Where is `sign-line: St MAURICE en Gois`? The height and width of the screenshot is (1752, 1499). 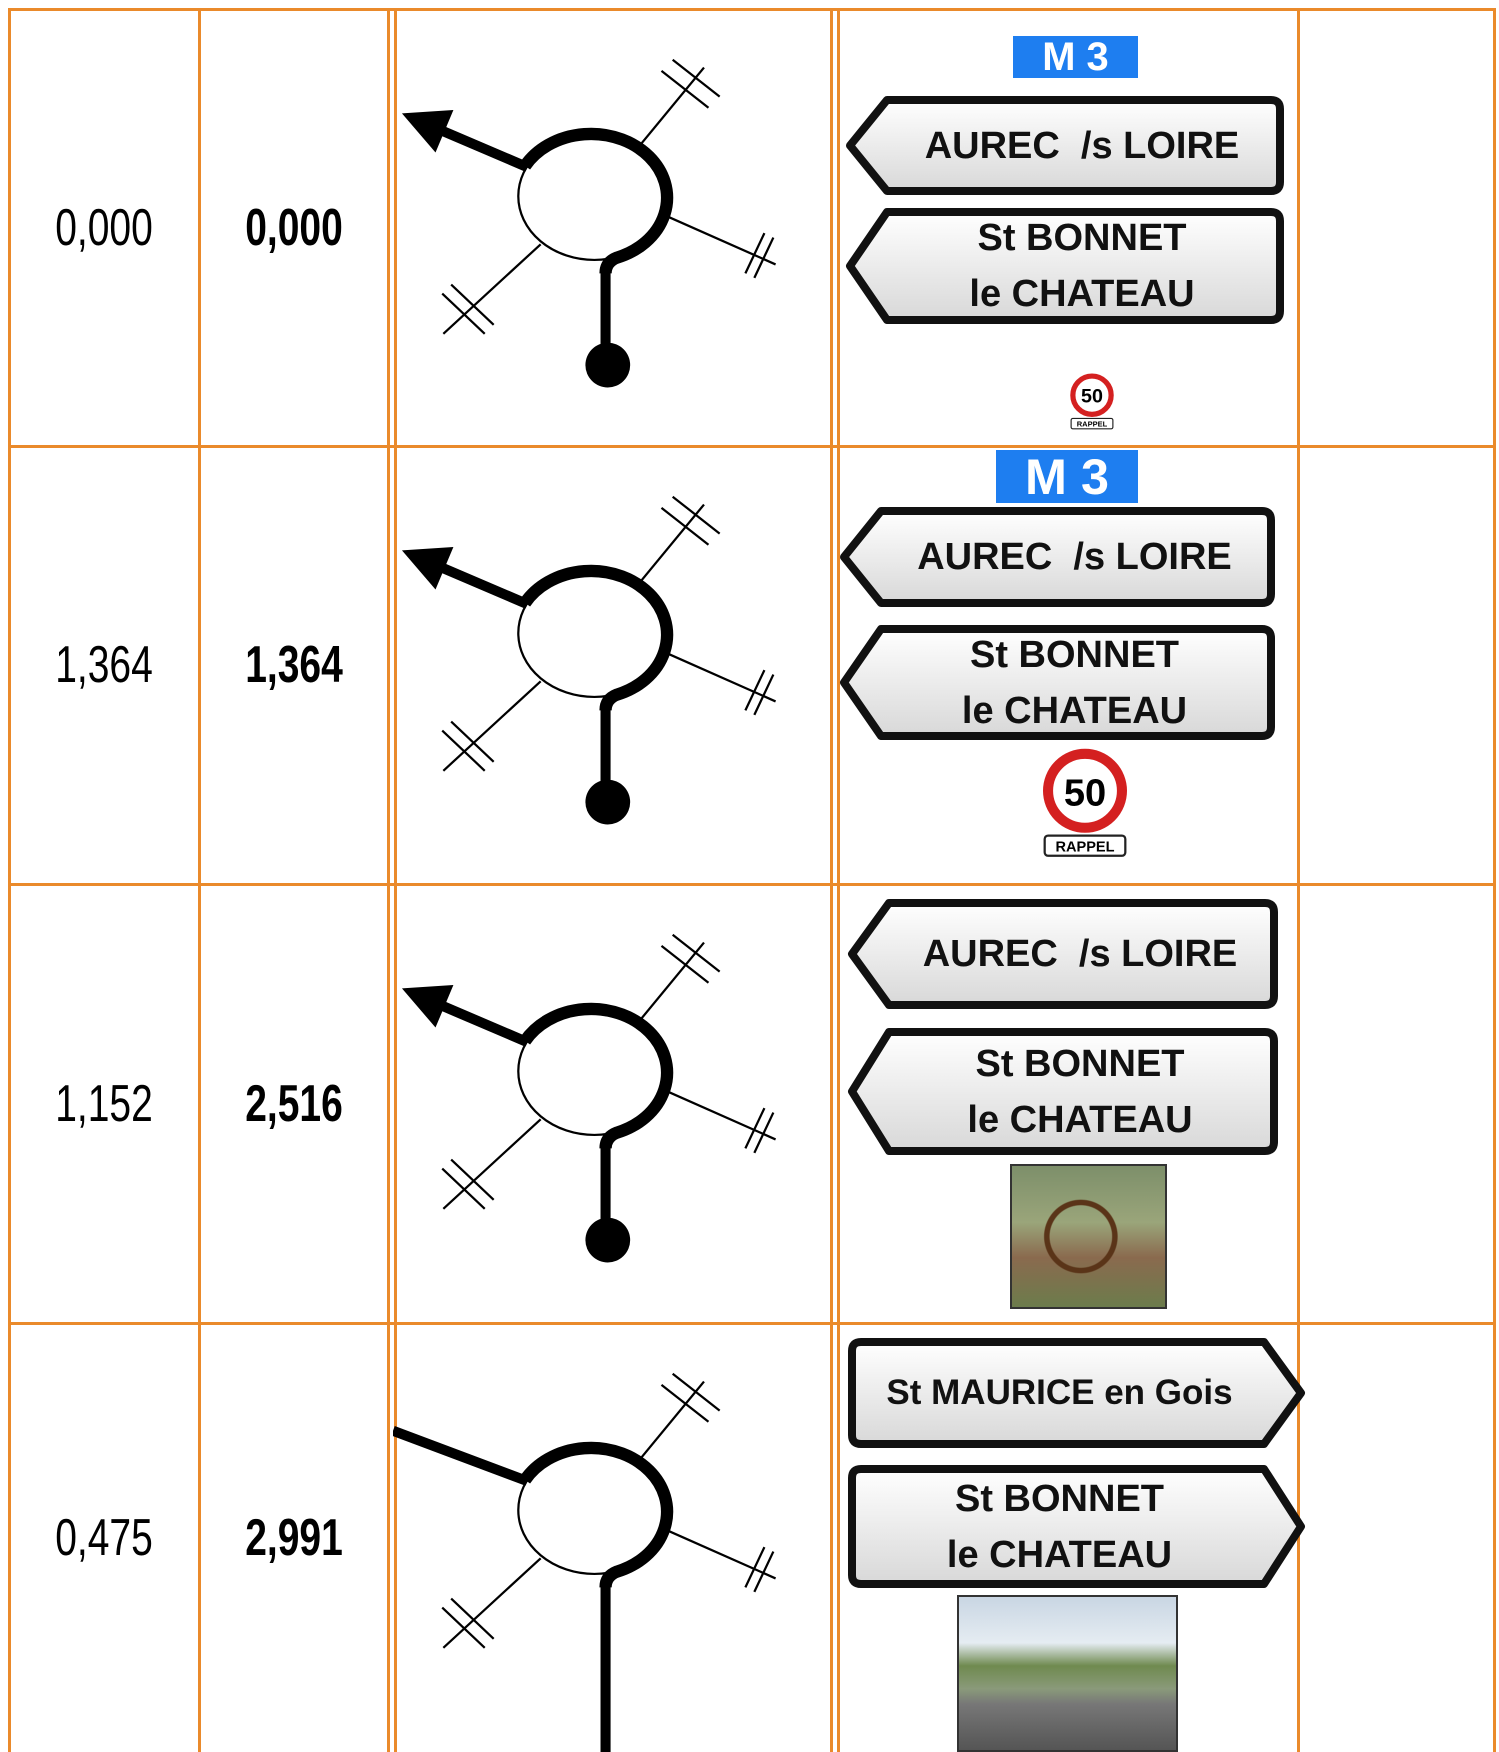 sign-line: St MAURICE en Gois is located at coordinates (1059, 1392).